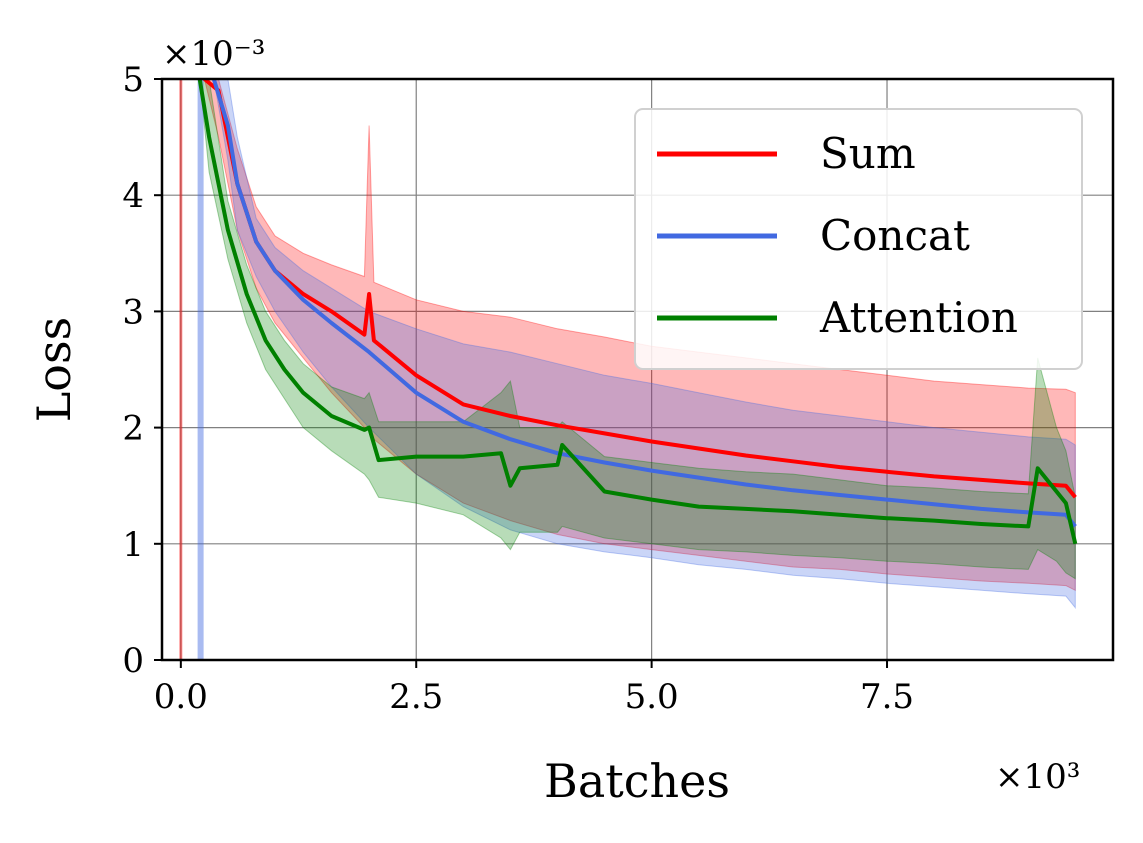  I want to click on x-tick-label: 0.0, so click(181, 697).